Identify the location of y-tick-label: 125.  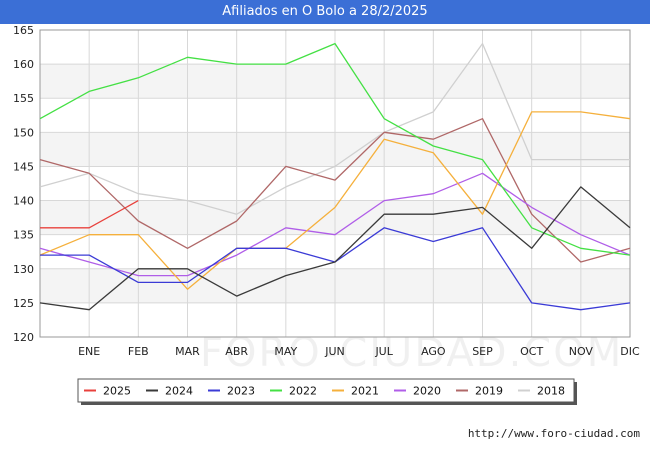
(23, 303).